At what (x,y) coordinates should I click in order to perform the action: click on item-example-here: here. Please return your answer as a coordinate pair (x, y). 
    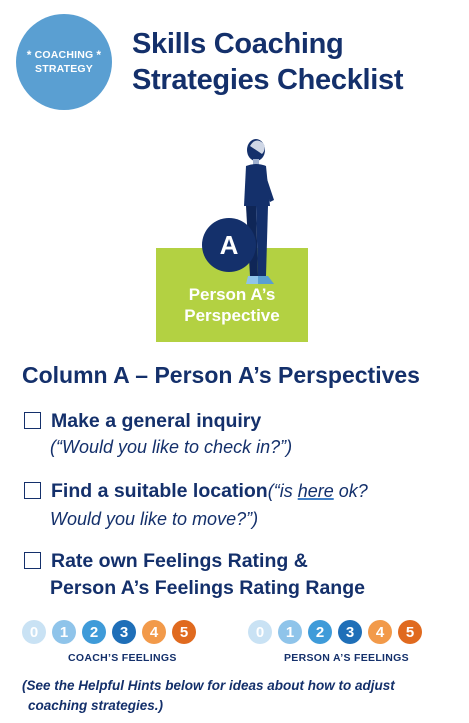
    Looking at the image, I should click on (315, 491).